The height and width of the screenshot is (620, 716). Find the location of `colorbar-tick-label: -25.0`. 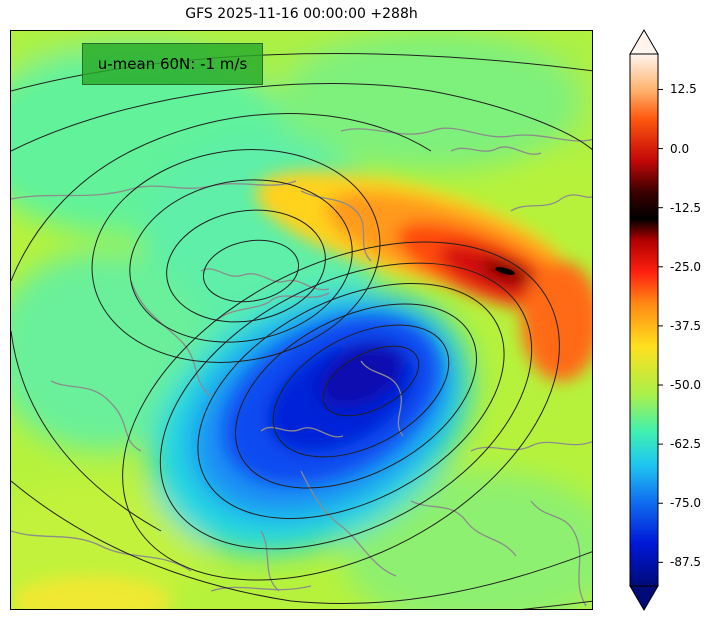

colorbar-tick-label: -25.0 is located at coordinates (686, 266).